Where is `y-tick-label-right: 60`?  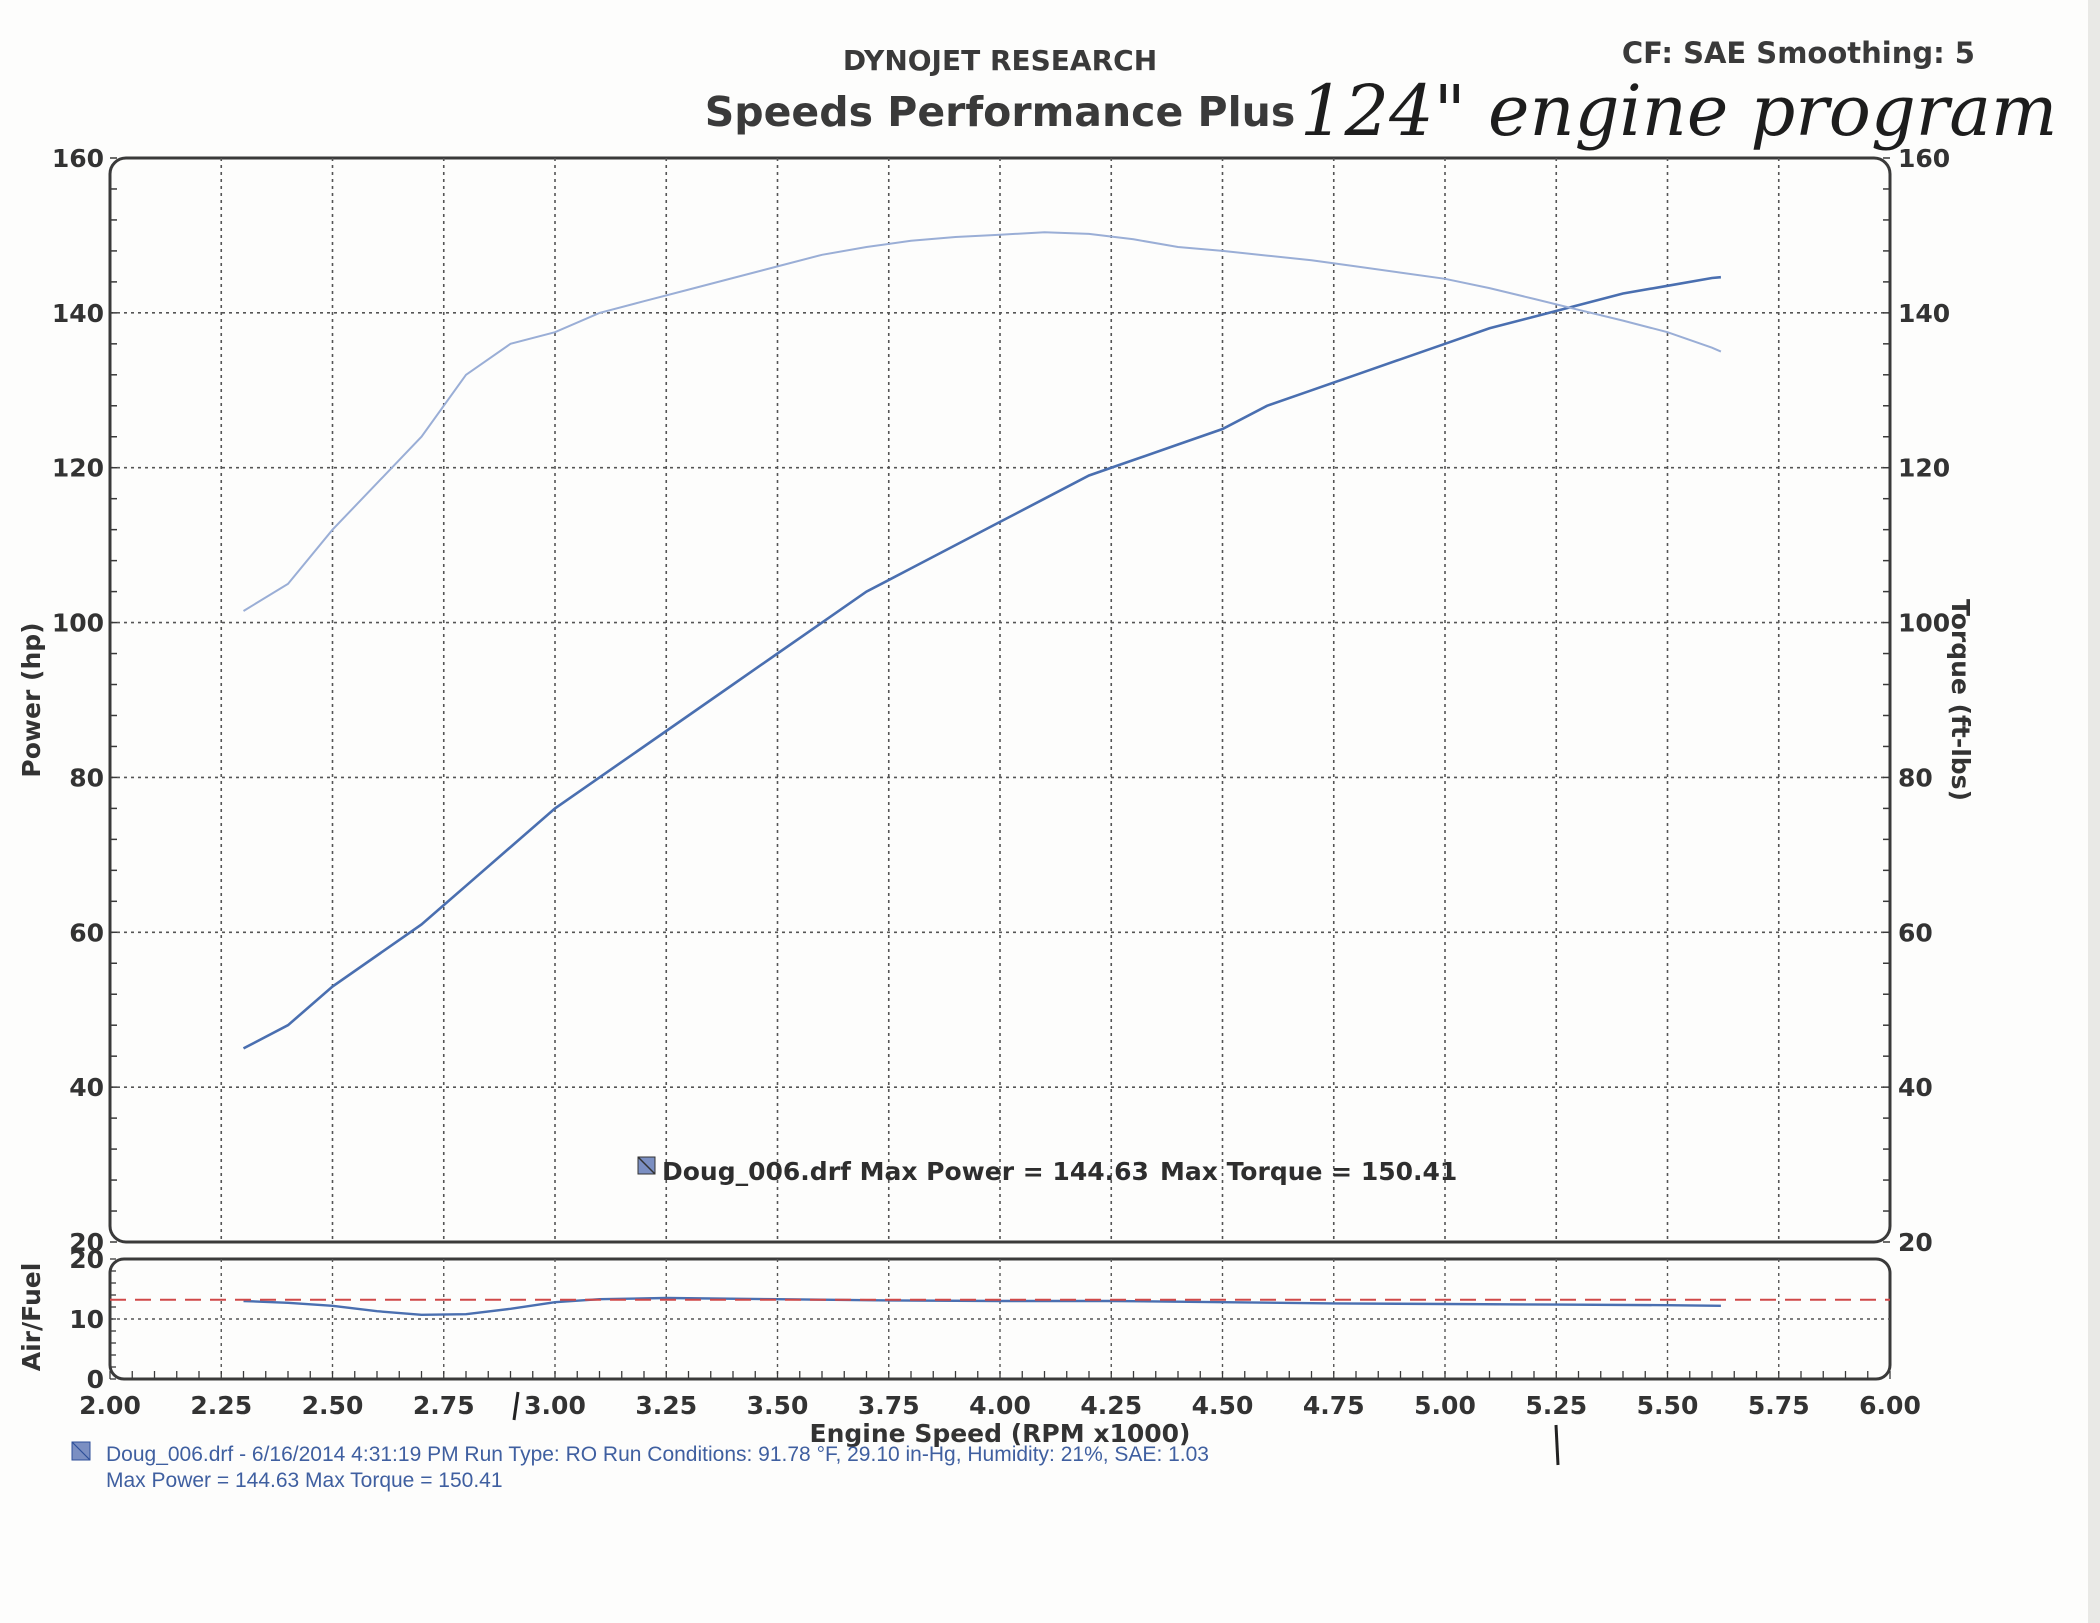 y-tick-label-right: 60 is located at coordinates (1915, 932).